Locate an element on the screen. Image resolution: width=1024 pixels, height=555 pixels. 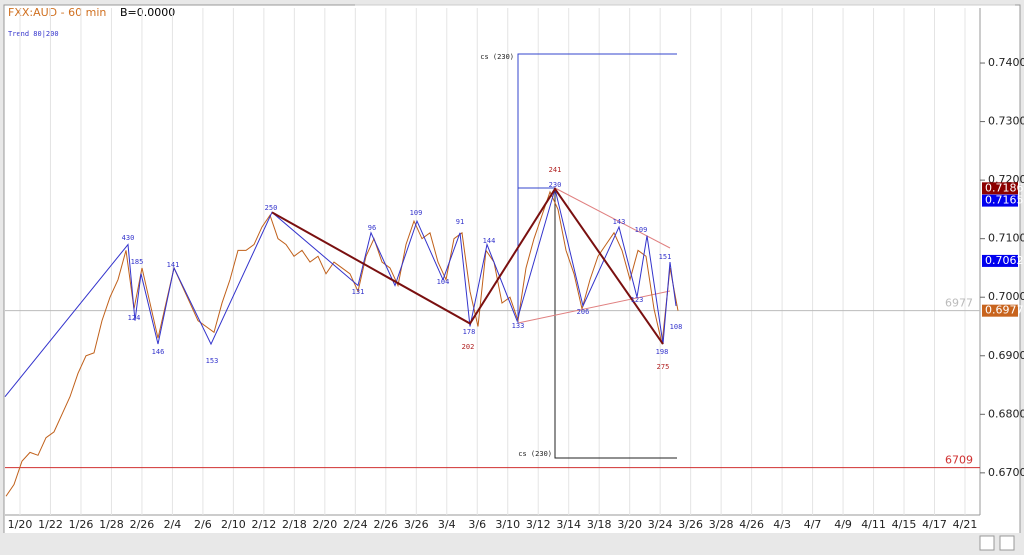
x-tick-label: 1/22 is located at coordinates (50, 524).